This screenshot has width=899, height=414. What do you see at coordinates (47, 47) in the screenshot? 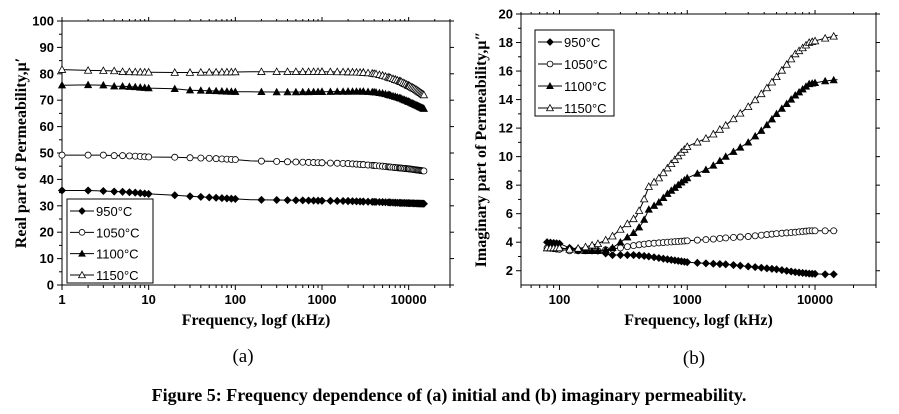
I see `y-tick-label: 90` at bounding box center [47, 47].